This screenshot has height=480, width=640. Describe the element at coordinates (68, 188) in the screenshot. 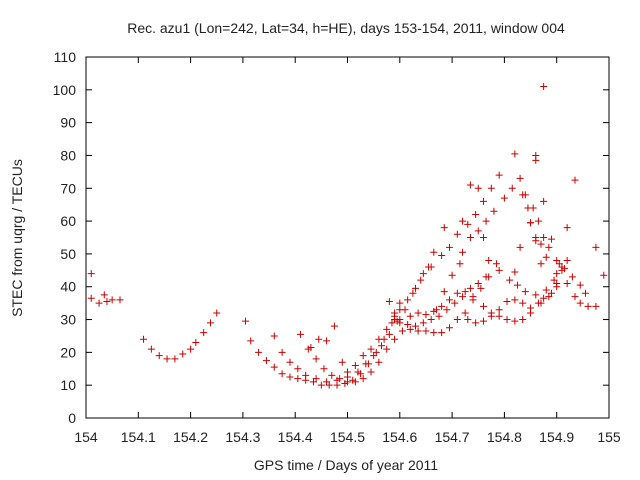

I see `y-tick-label: 70` at that location.